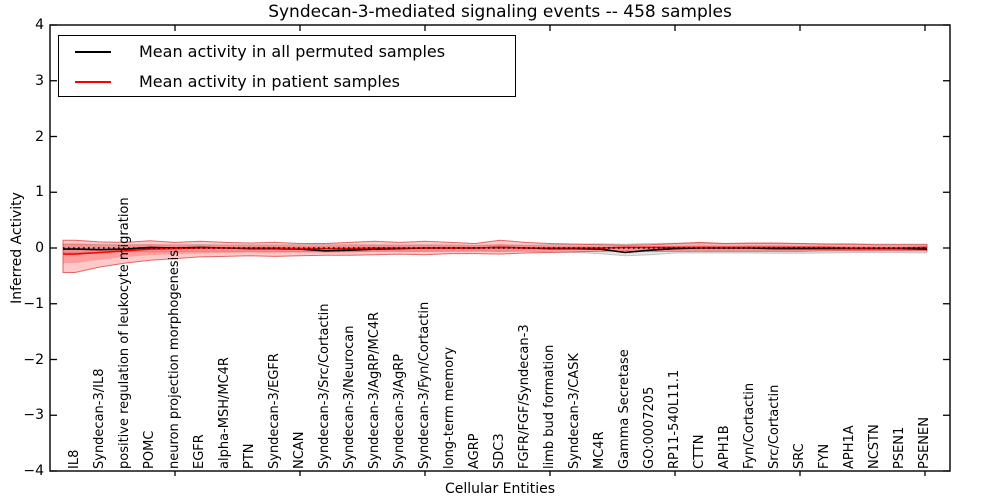 This screenshot has width=1000, height=500. What do you see at coordinates (249, 456) in the screenshot?
I see `x-tick-label: PTN` at bounding box center [249, 456].